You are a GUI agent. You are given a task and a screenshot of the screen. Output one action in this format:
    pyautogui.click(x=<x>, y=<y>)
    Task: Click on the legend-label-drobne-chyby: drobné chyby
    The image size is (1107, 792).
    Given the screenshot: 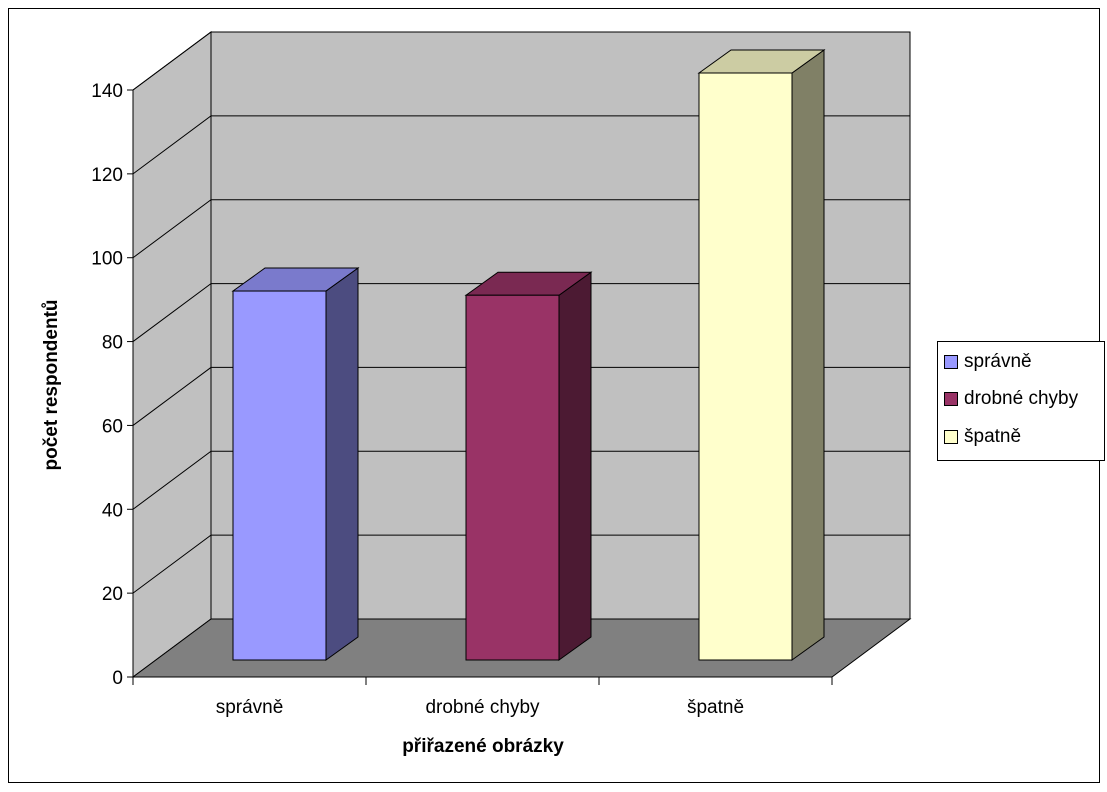 What is the action you would take?
    pyautogui.click(x=1021, y=398)
    